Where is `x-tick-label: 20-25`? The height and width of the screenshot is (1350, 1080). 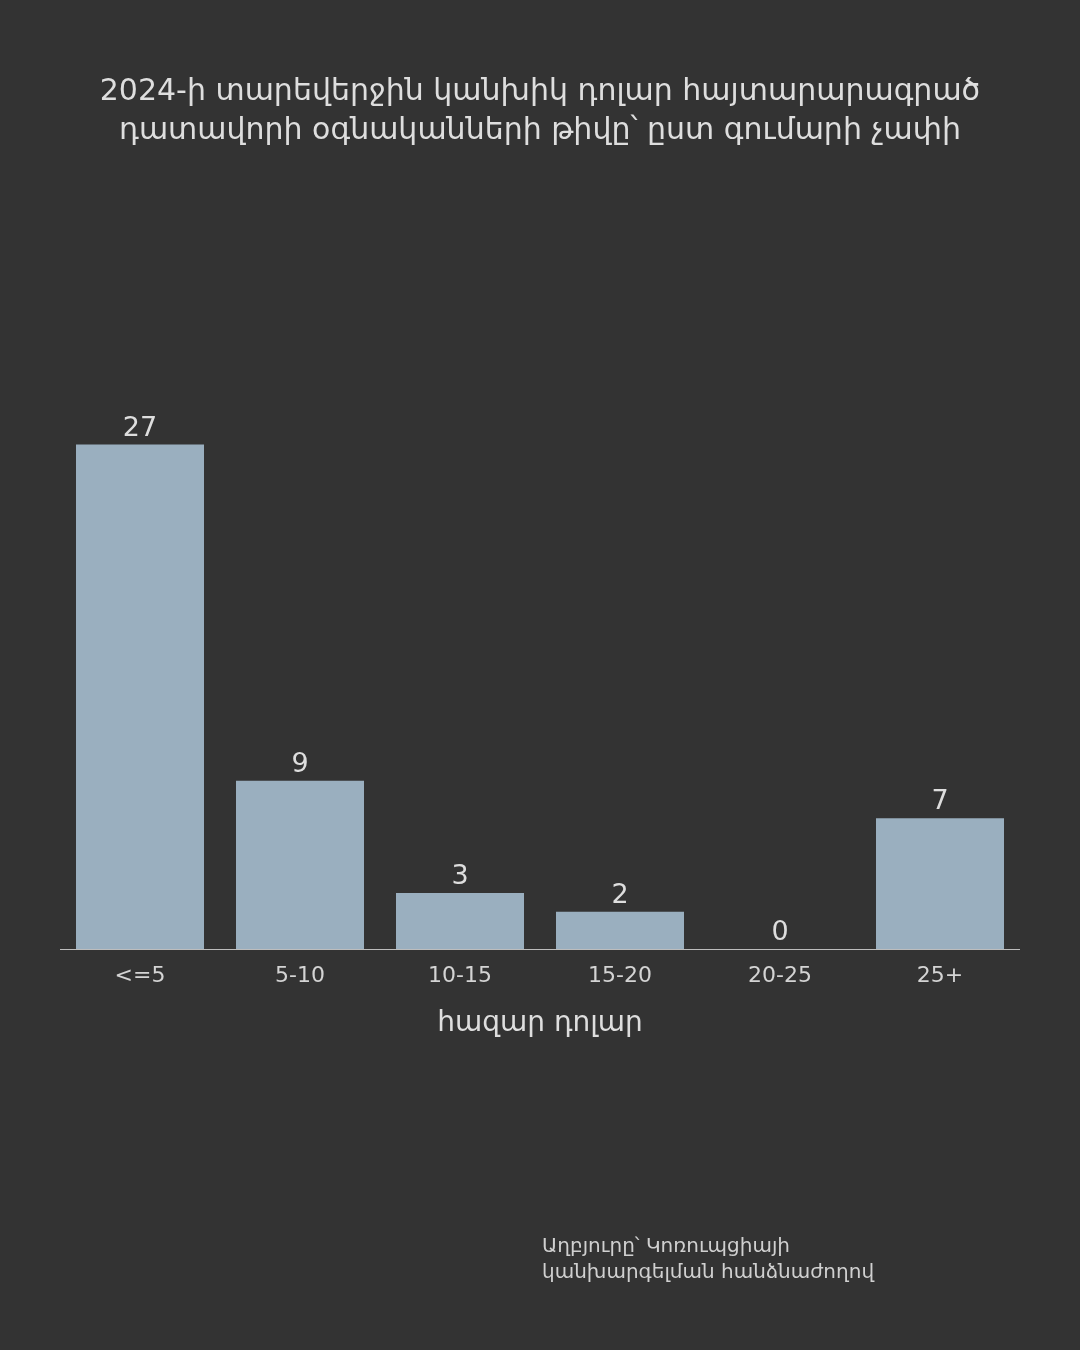
x-tick-label: 20-25 is located at coordinates (780, 975).